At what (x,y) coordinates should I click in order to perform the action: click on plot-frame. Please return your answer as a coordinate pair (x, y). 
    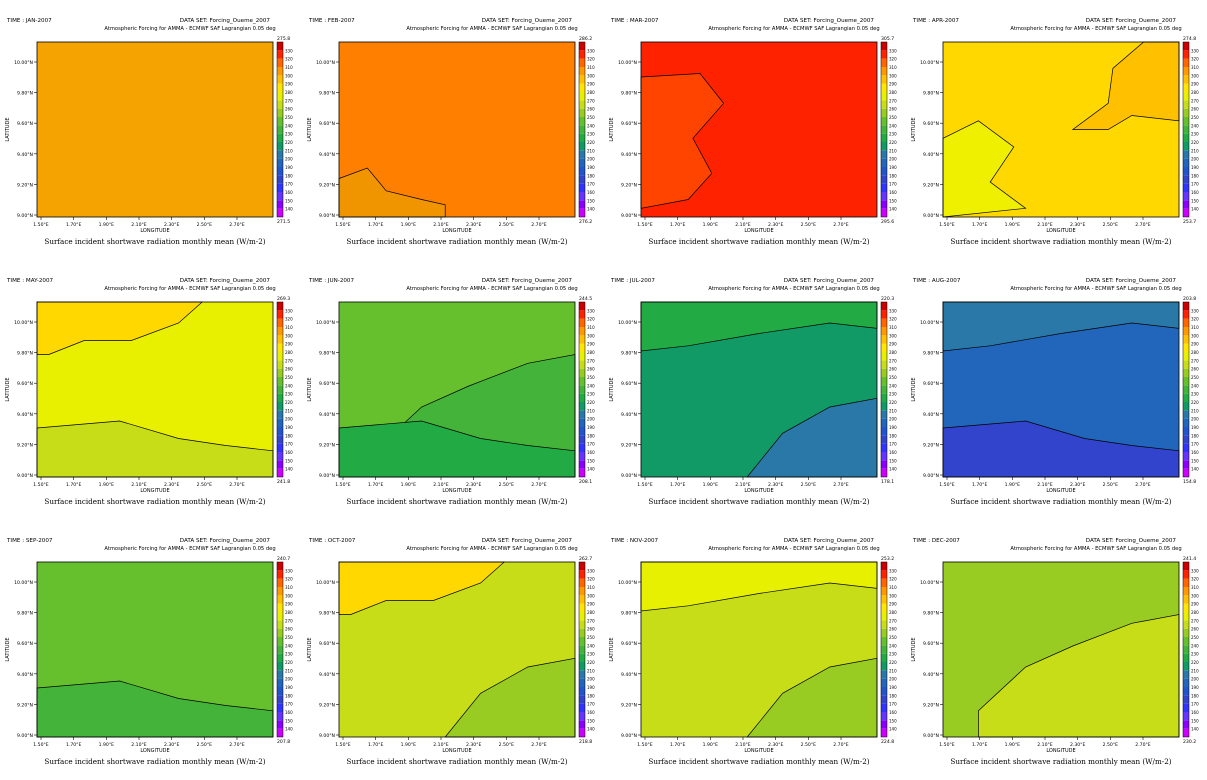
    Looking at the image, I should click on (1061, 649).